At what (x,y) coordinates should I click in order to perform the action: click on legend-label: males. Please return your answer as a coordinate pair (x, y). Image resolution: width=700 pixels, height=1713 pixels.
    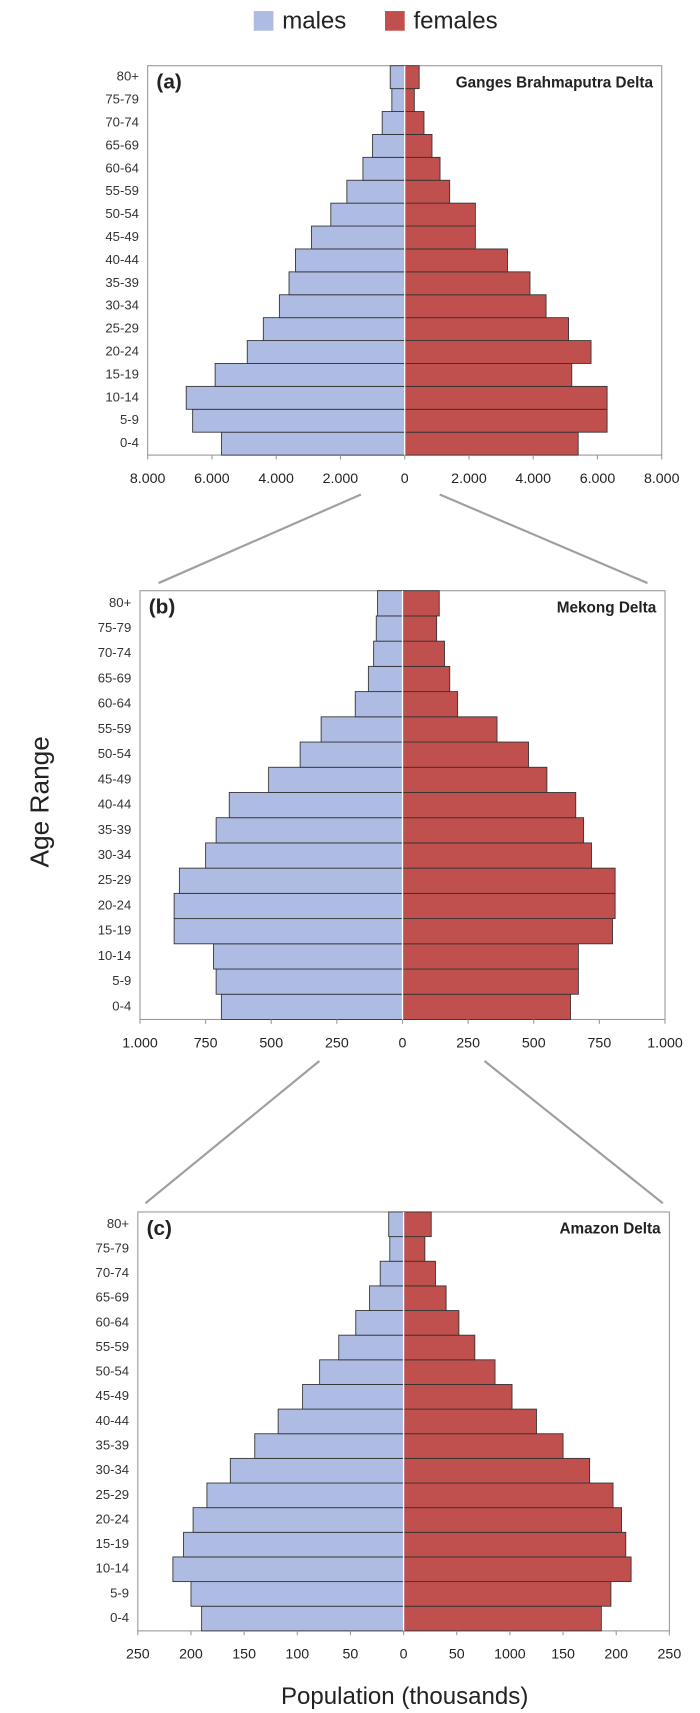
    Looking at the image, I should click on (314, 20).